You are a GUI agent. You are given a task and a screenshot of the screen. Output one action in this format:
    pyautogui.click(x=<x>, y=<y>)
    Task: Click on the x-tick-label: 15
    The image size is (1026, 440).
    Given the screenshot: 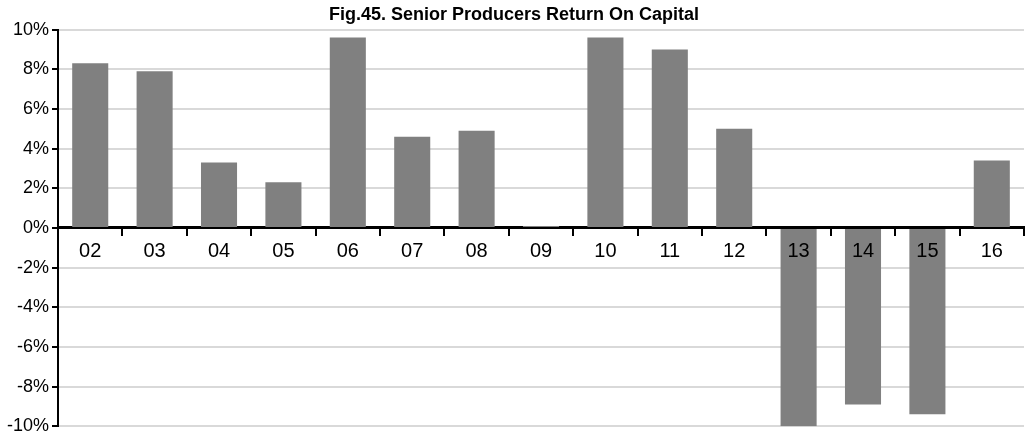 What is the action you would take?
    pyautogui.click(x=927, y=250)
    